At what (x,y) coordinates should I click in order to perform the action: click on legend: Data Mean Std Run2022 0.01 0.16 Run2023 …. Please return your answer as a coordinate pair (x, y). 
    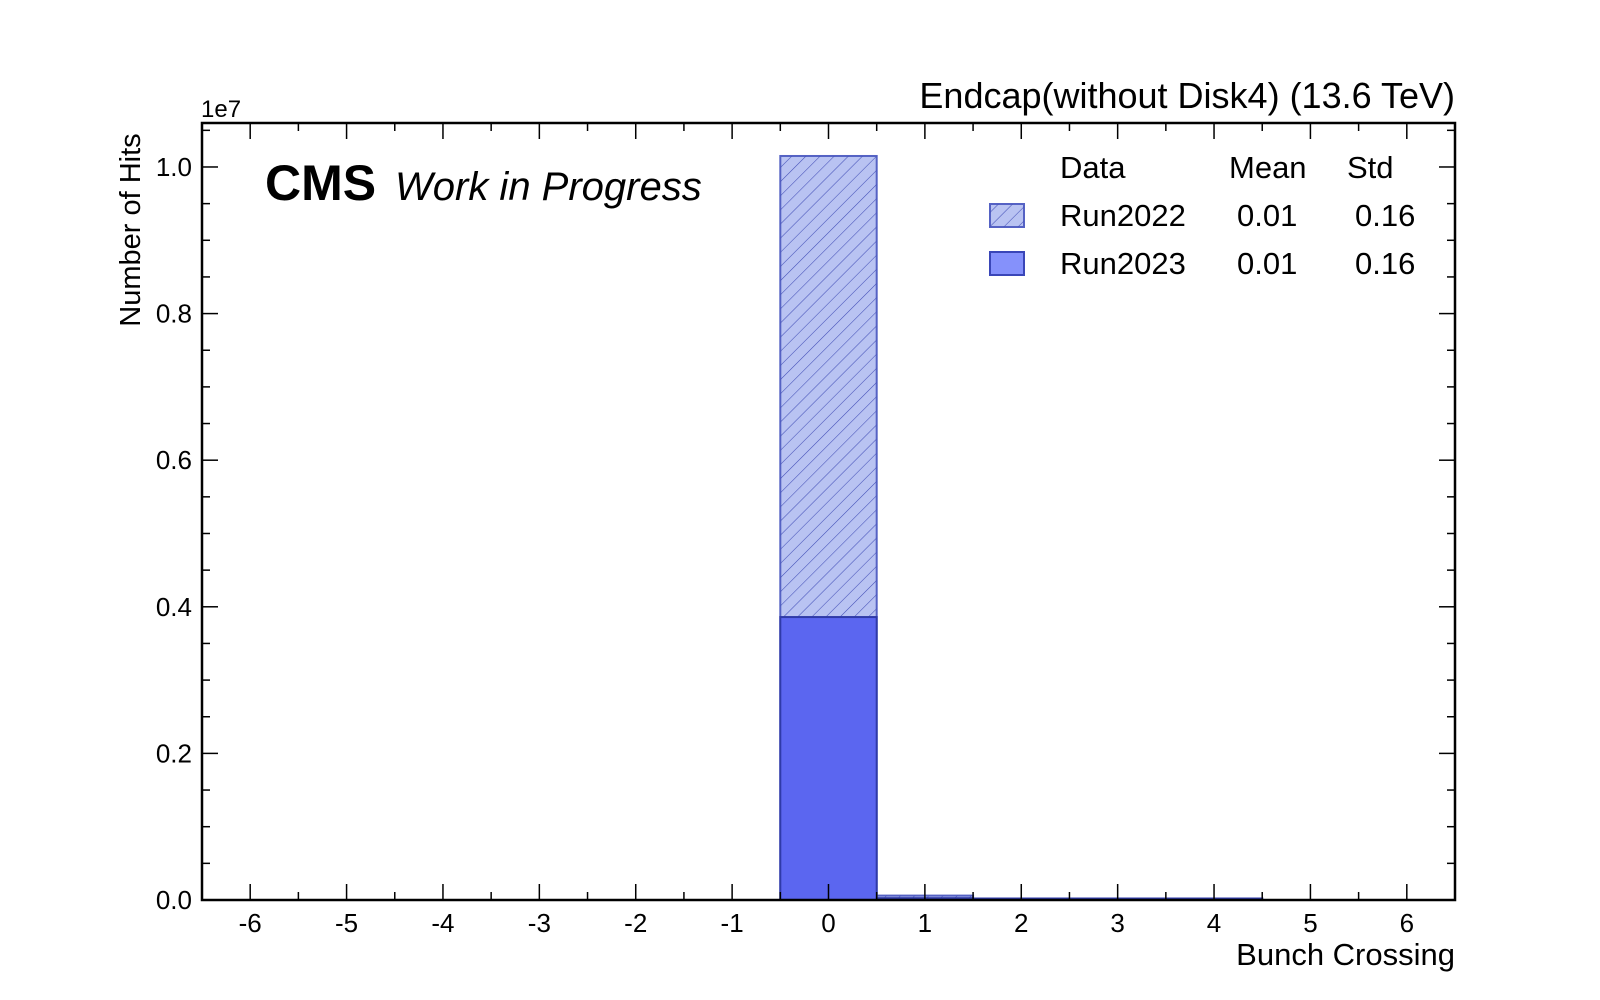
    Looking at the image, I should click on (1202, 215).